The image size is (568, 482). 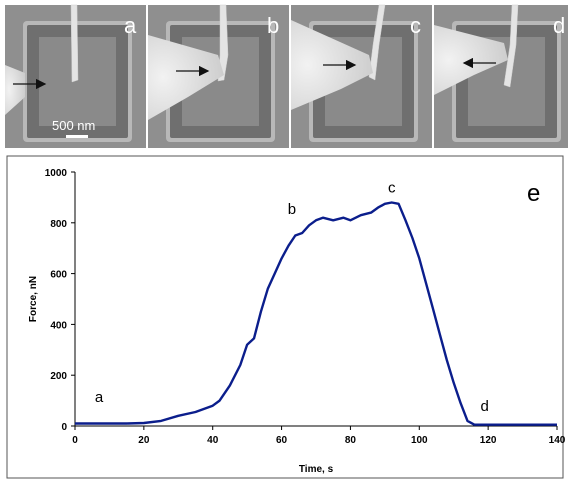 What do you see at coordinates (75, 440) in the screenshot?
I see `x-tick-label: 0` at bounding box center [75, 440].